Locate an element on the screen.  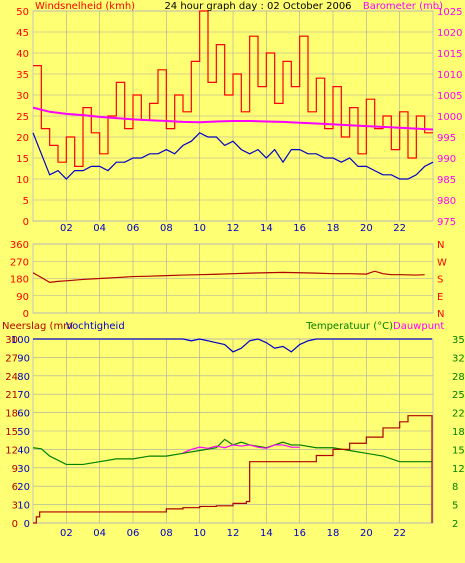
precipitation-tick-label: 21 is located at coordinates (11, 395).